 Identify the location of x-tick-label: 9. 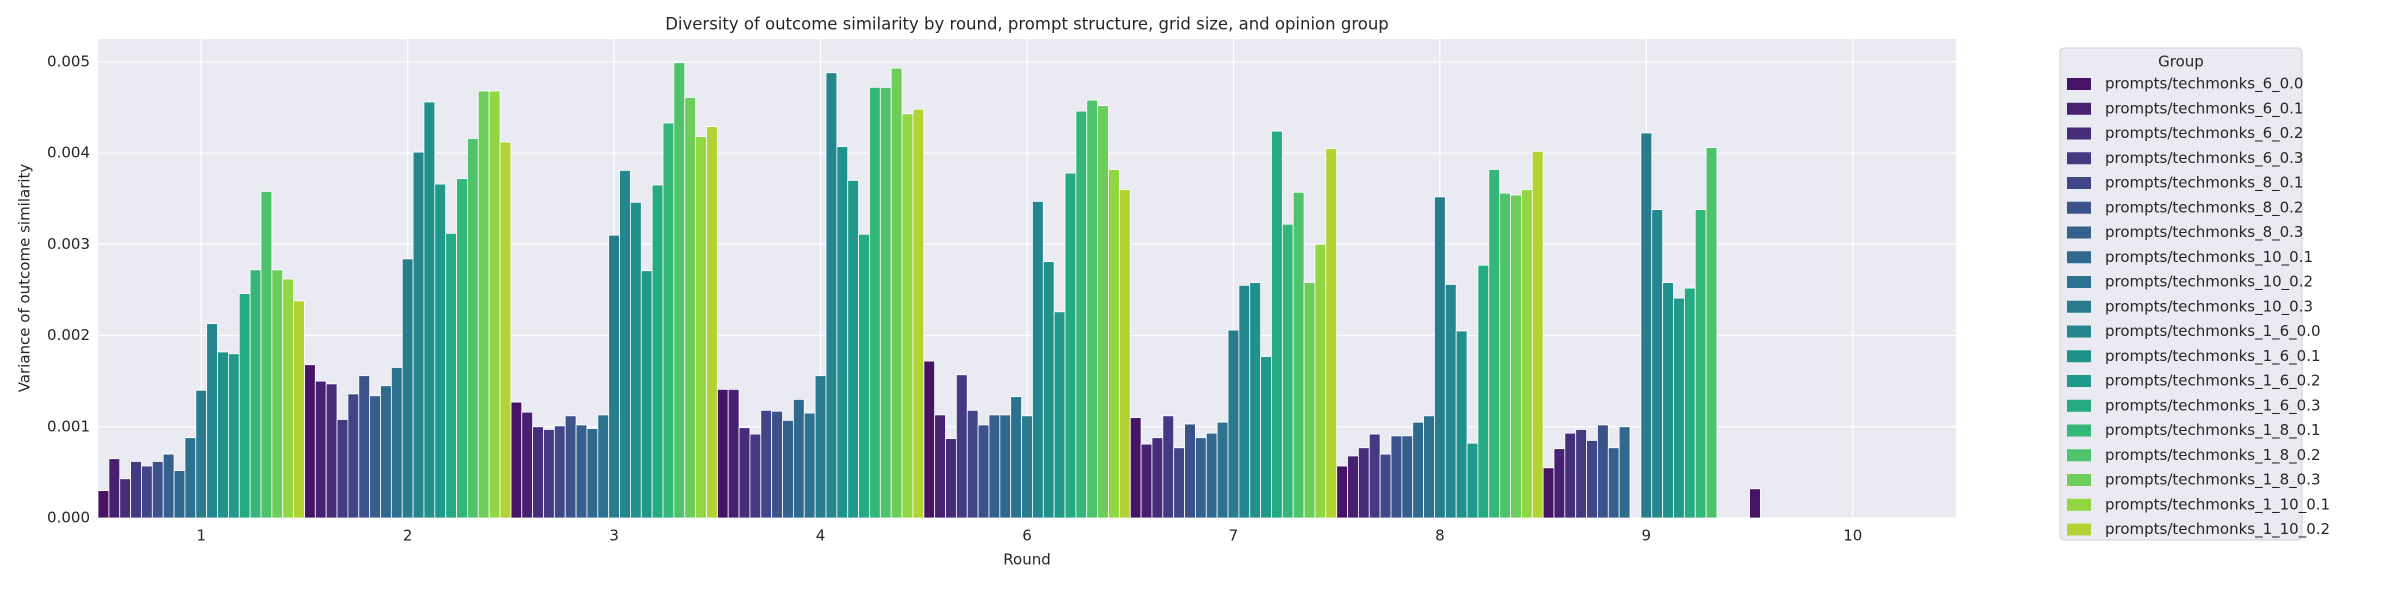
(1647, 536).